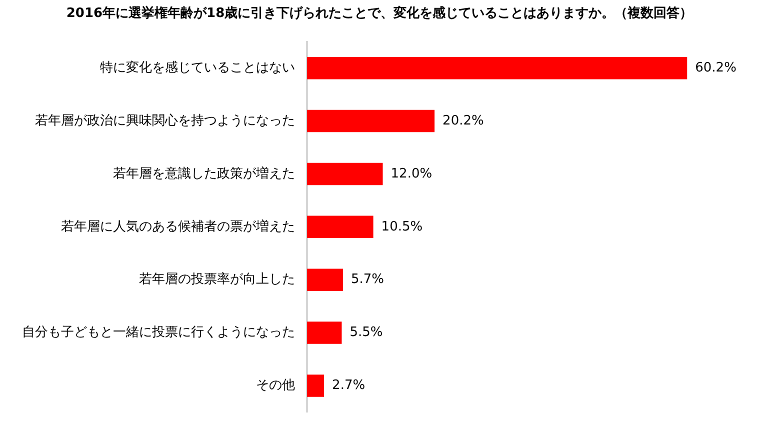  I want to click on chart-title: 2016年に選挙権年齢が18歳に引き下げられたことで、変化を感じていることはありますか。（複数回答）, so click(379, 13).